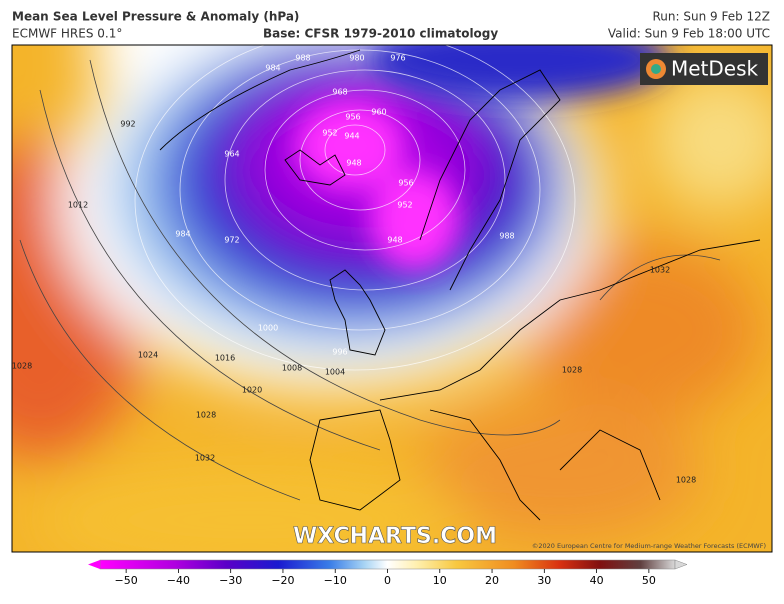  Describe the element at coordinates (148, 355) in the screenshot. I see `isobar-label: 1024` at that location.